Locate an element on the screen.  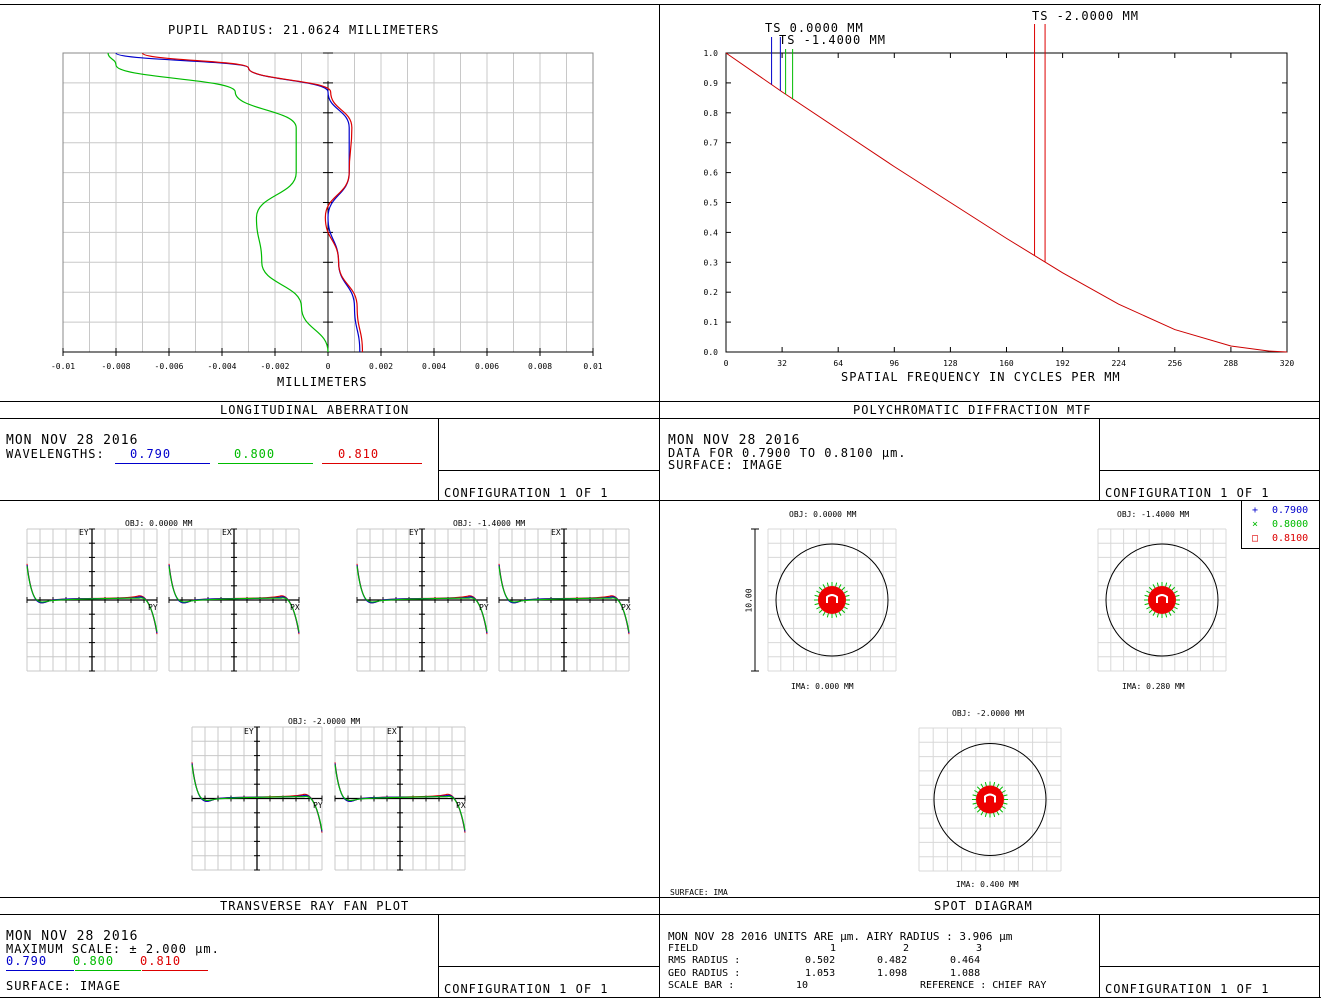
mtf-y-tick-label: 0.4 is located at coordinates (711, 232).